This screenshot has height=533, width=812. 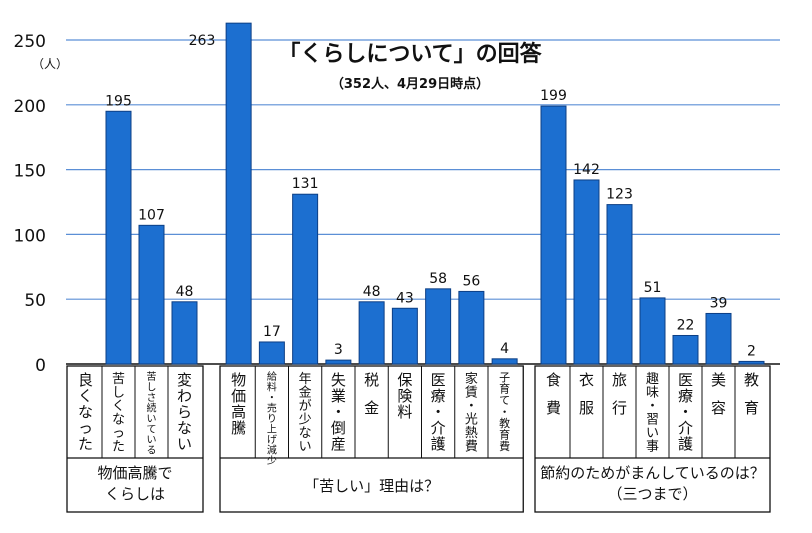 I want to click on category-label: 趣味・習い事, so click(x=652, y=413).